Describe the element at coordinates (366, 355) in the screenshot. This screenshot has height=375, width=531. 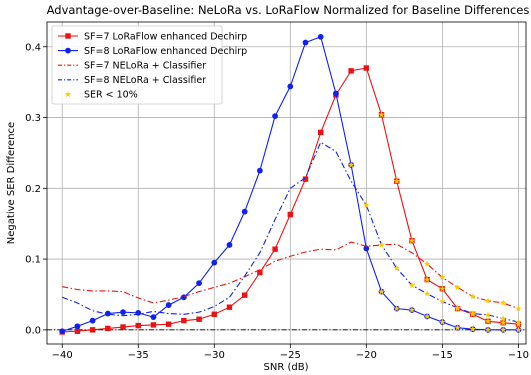
I see `x-tick-label: −20` at that location.